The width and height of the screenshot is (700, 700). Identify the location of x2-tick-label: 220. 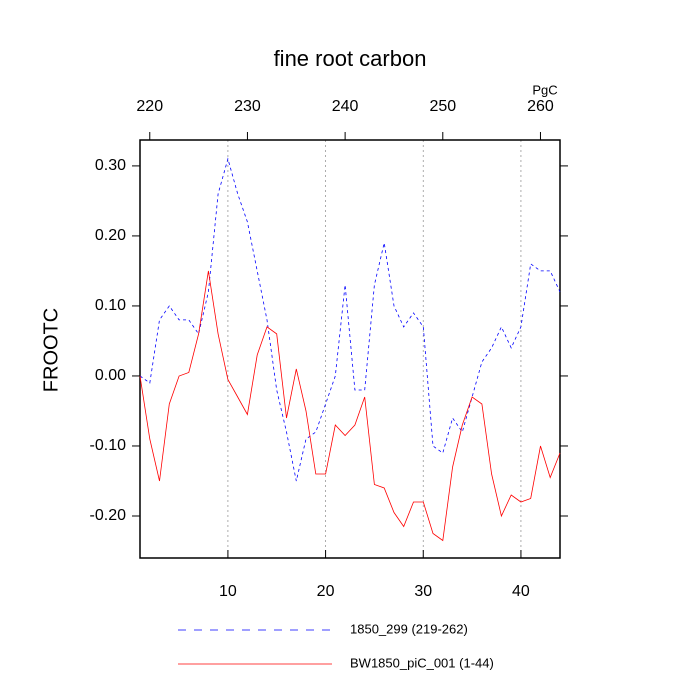
(149, 106).